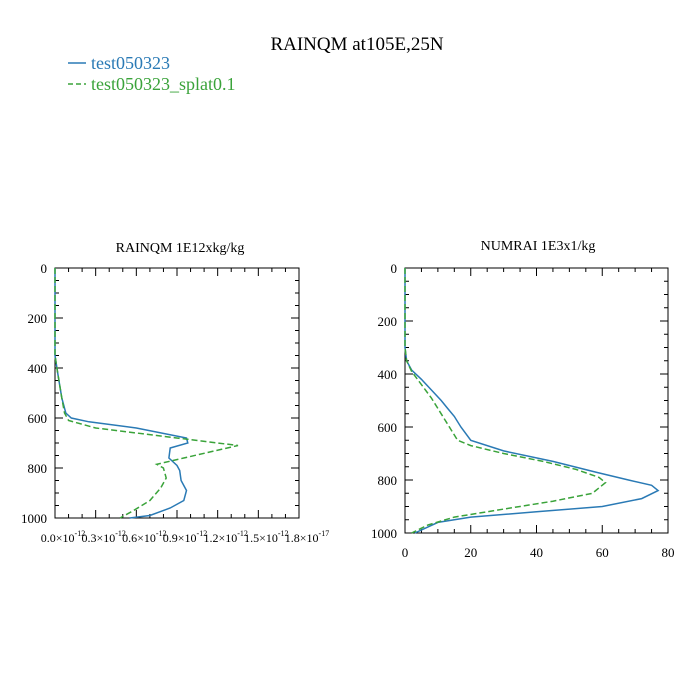 This screenshot has width=700, height=700. Describe the element at coordinates (536, 552) in the screenshot. I see `x-tick-label: 40` at that location.